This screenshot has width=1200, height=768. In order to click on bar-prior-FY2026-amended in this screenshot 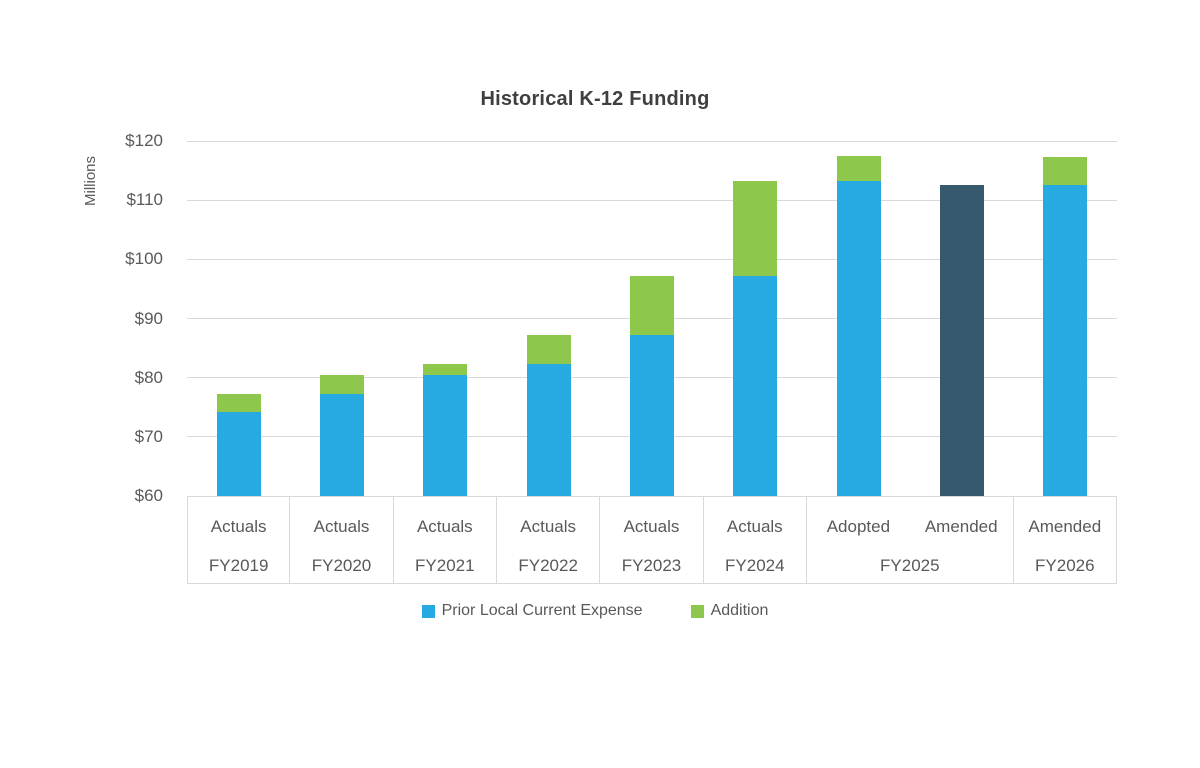, I will do `click(1065, 340)`.